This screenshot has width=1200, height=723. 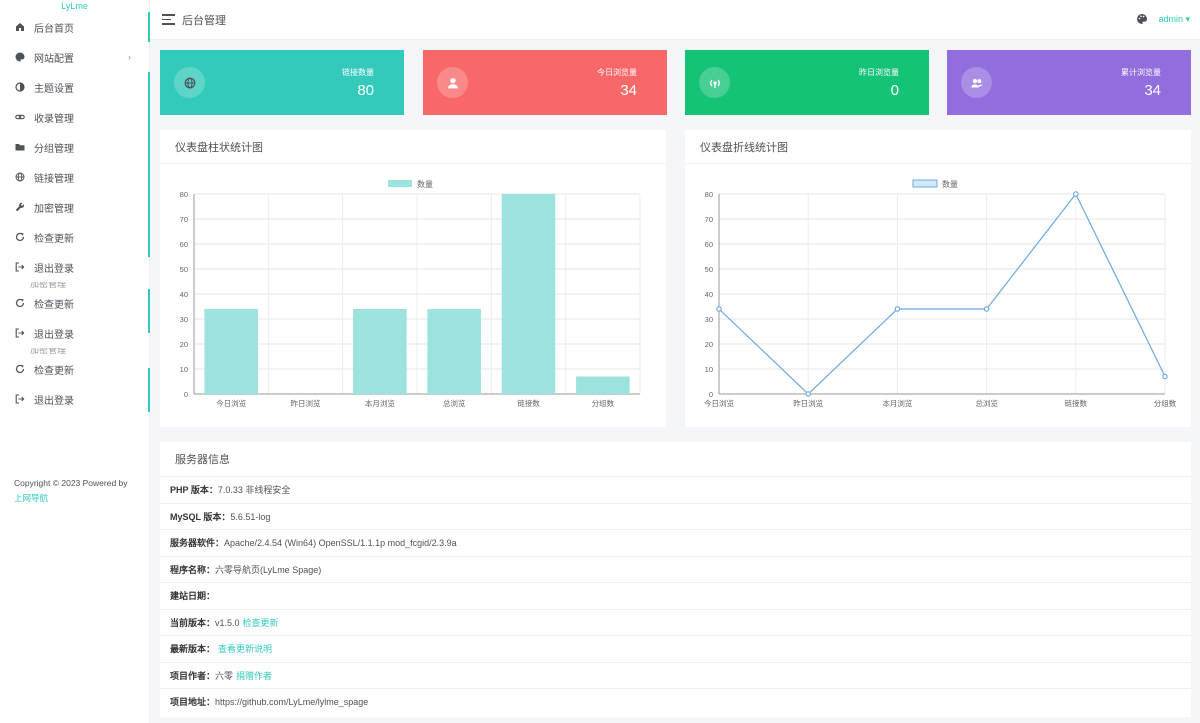 I want to click on server-info-row: 程序名称：六零导航页(LyLme Spage), so click(x=675, y=569).